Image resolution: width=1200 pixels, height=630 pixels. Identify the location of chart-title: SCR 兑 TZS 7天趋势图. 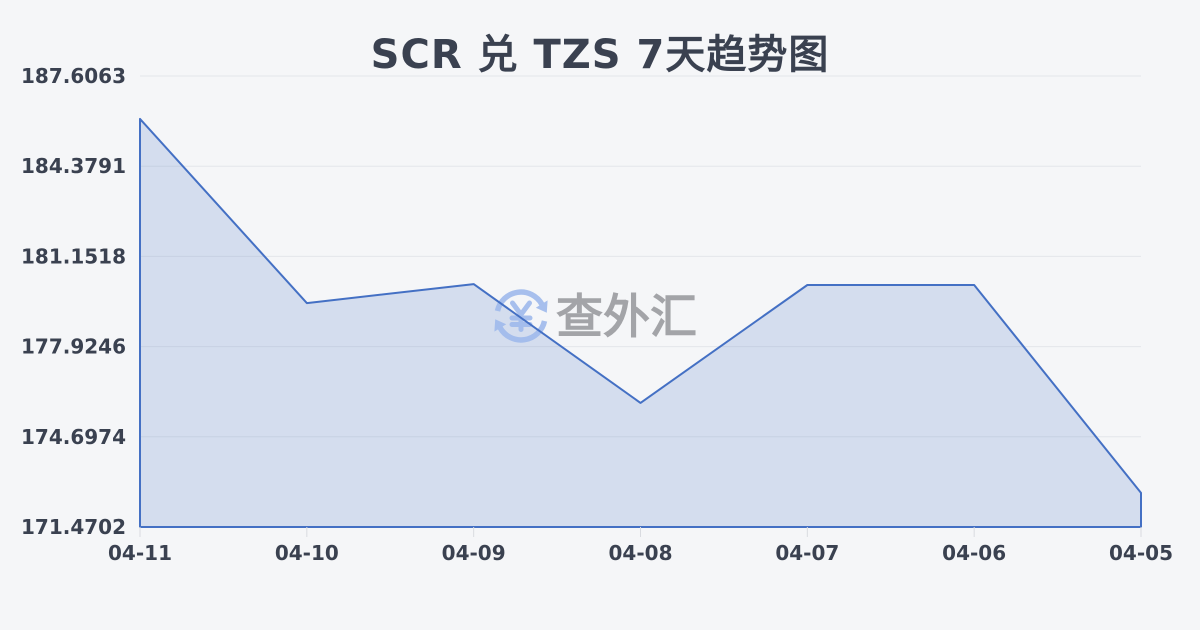
(600, 55).